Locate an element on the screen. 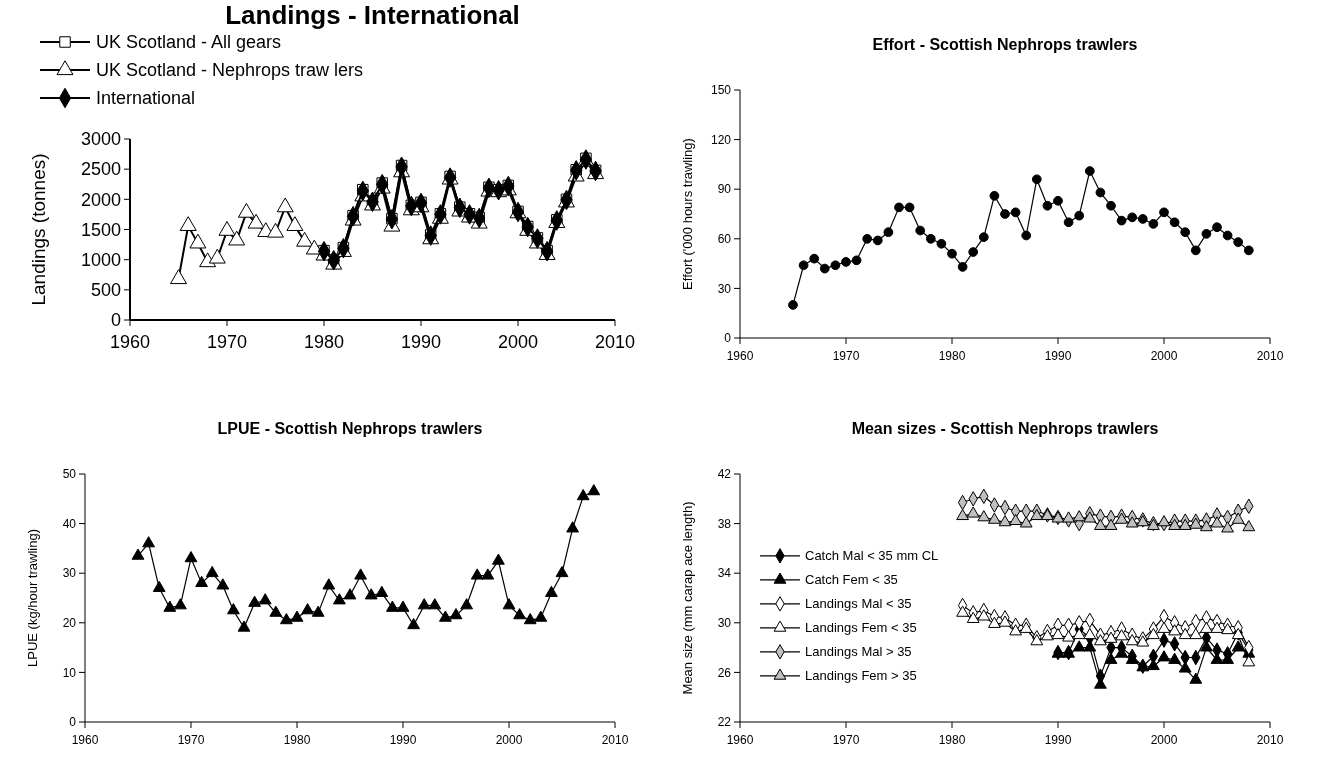  y-tick-label: 2500 is located at coordinates (100, 169).